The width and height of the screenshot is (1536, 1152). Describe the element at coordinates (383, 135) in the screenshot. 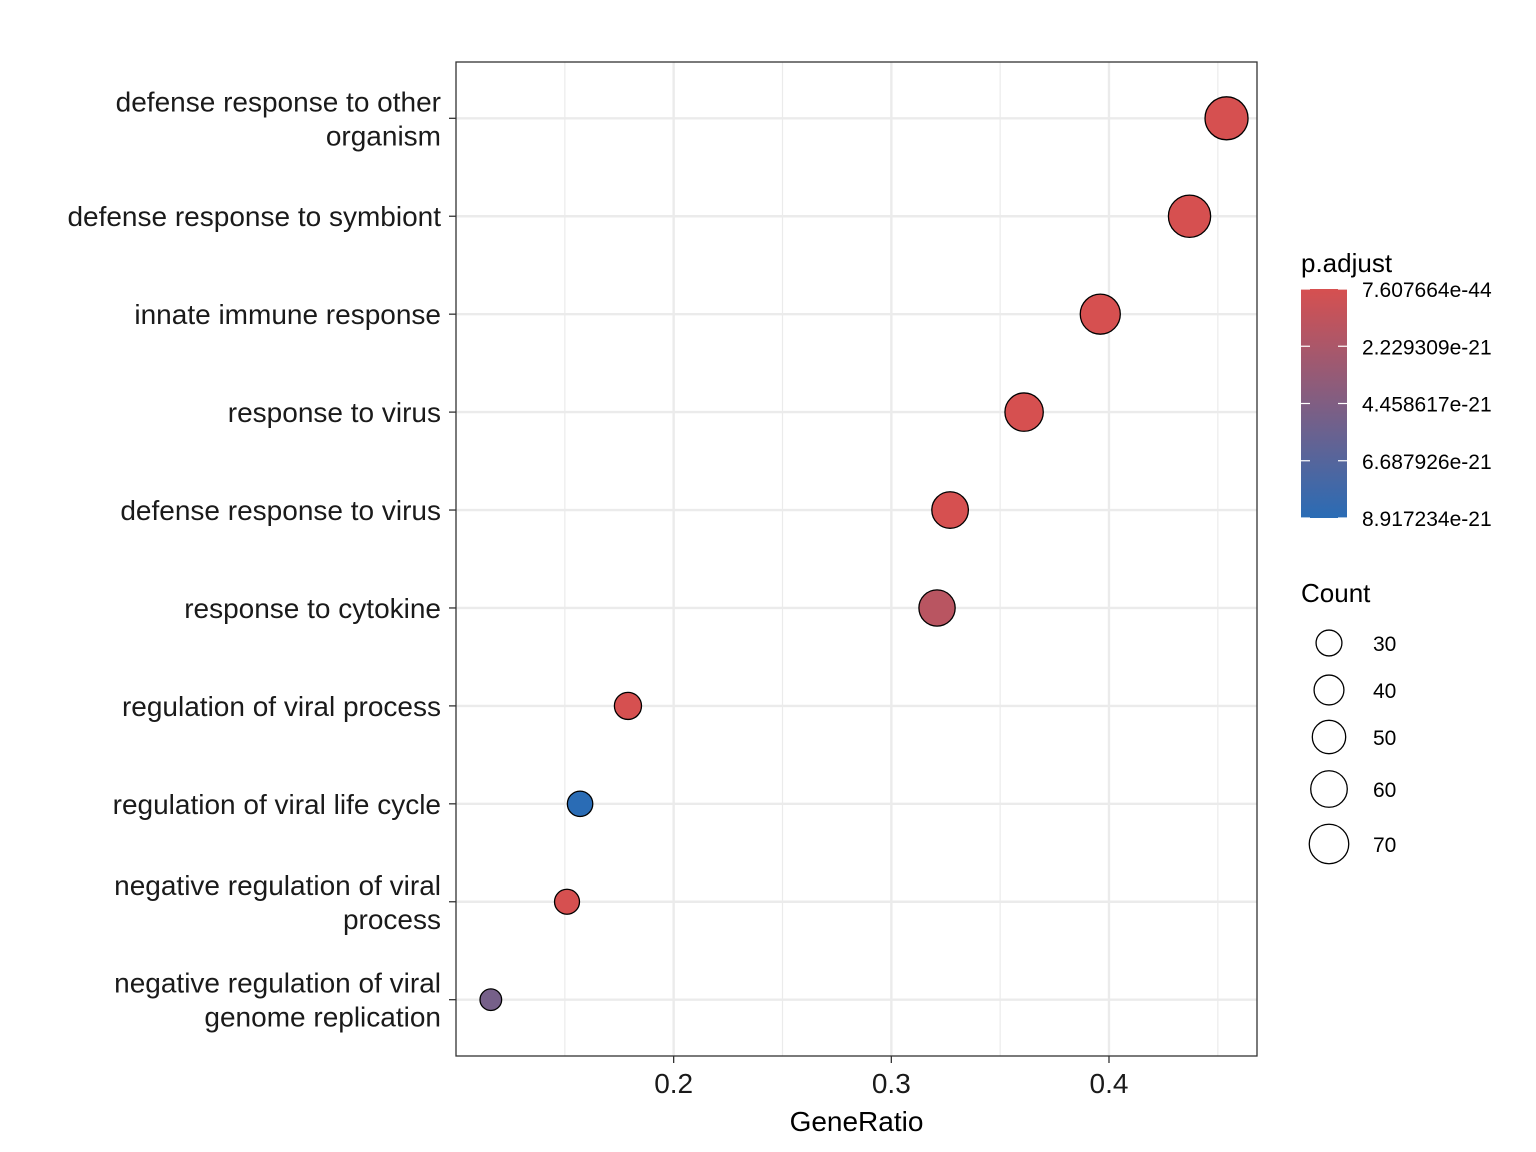

I see `y-tick-label: organism` at that location.